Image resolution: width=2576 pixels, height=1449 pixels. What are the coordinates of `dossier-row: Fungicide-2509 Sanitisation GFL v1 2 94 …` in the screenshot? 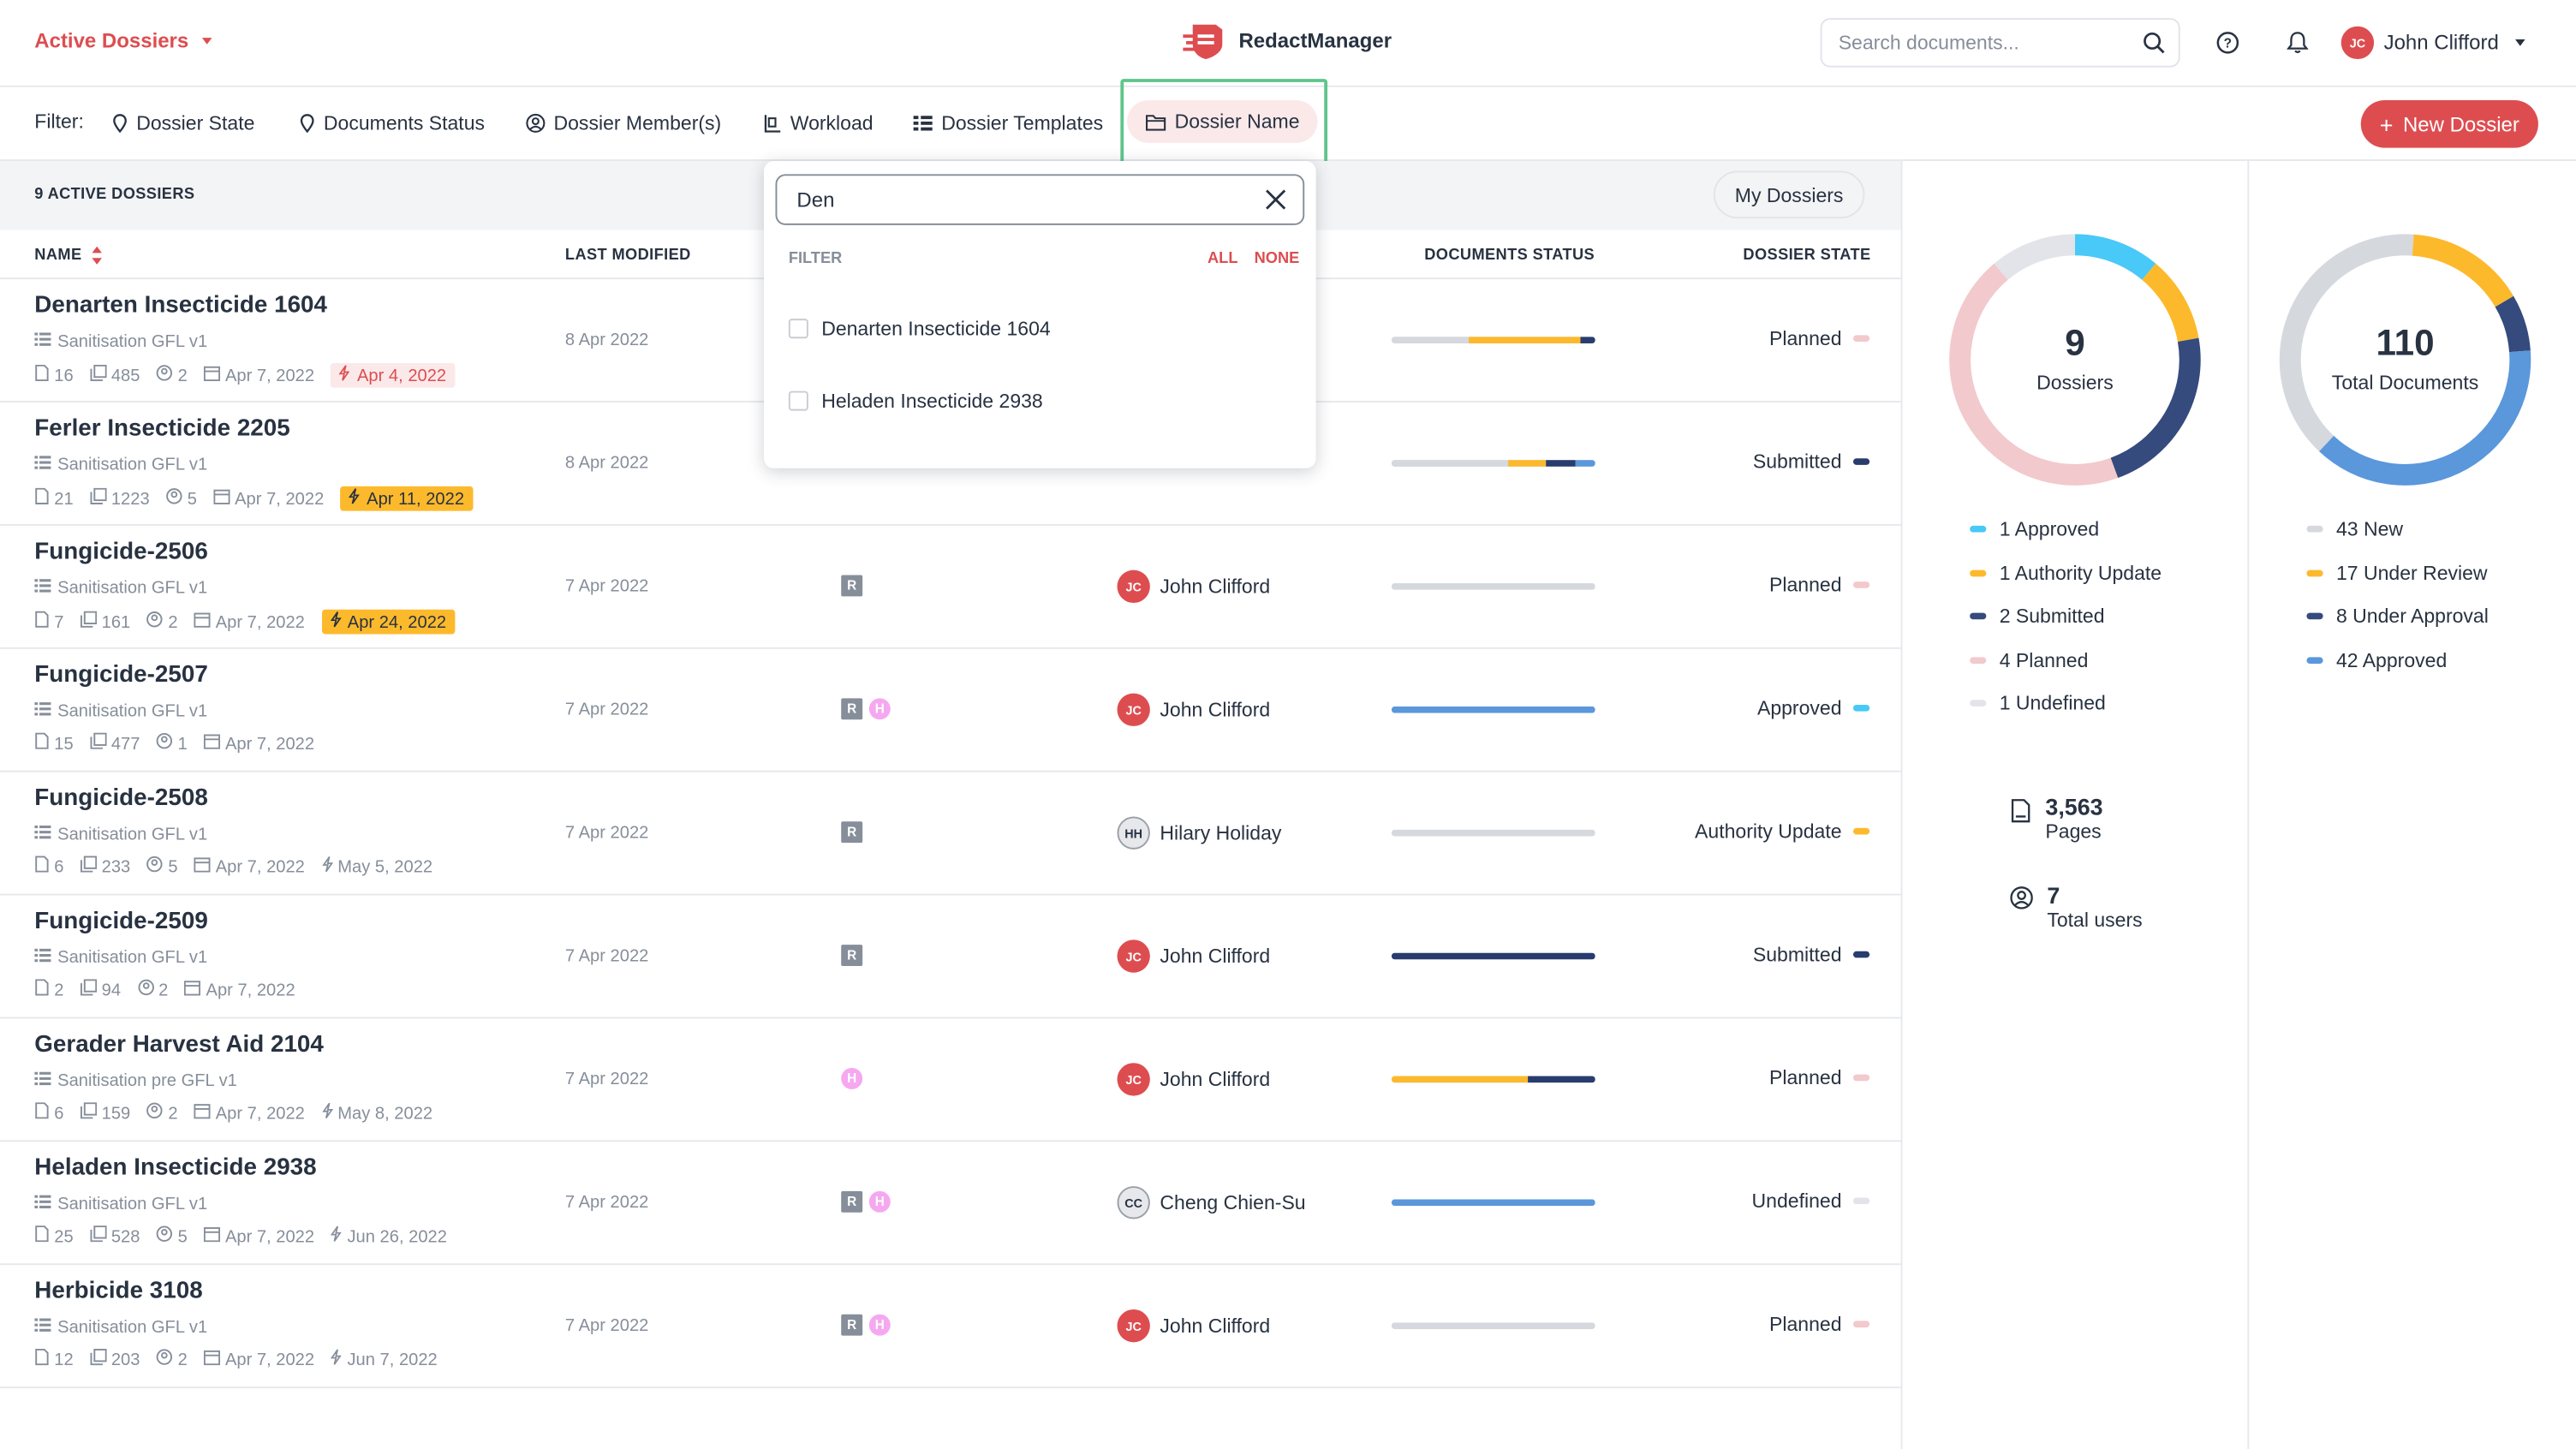 It's located at (950, 956).